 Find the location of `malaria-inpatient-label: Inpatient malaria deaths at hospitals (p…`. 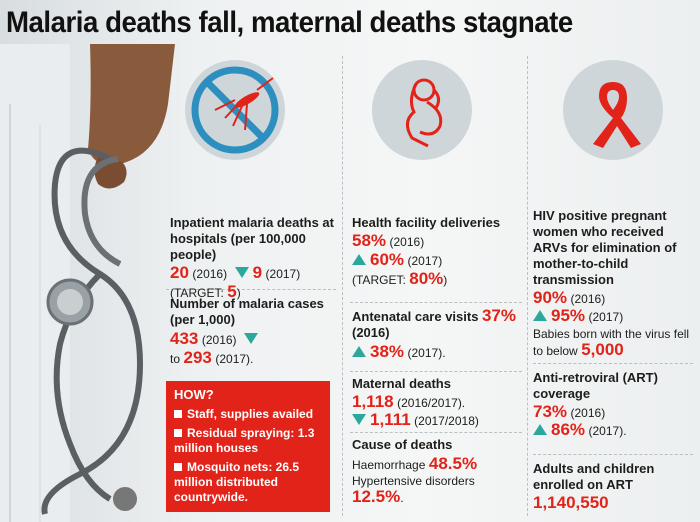

malaria-inpatient-label: Inpatient malaria deaths at hospitals (p… is located at coordinates (252, 238).